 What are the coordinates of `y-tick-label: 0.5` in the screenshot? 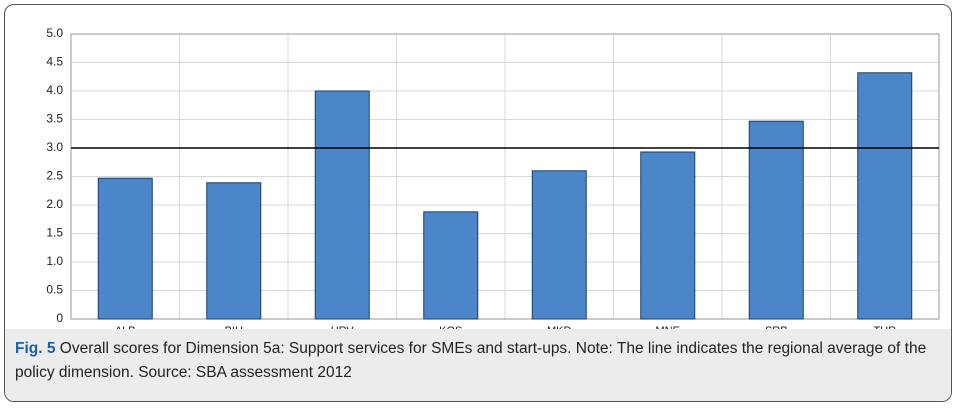 It's located at (54, 290).